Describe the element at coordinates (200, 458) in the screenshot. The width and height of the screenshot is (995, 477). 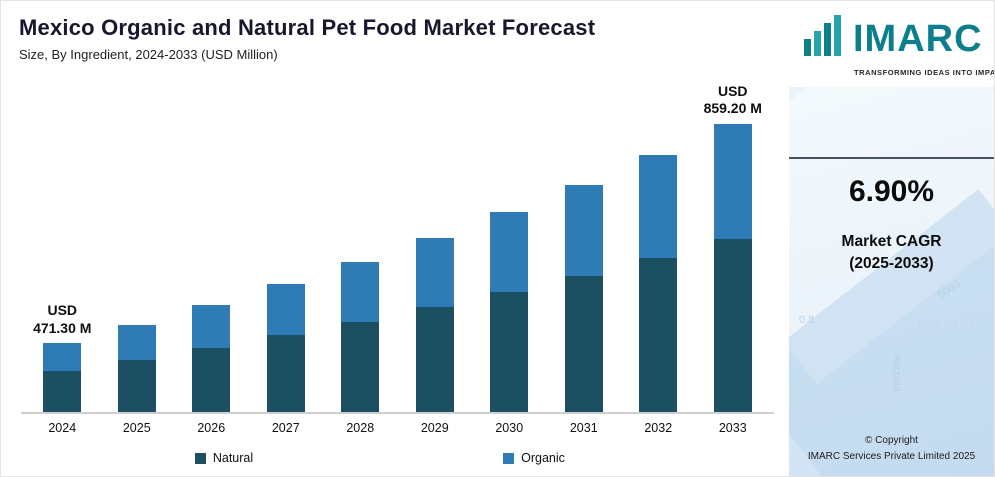
I see `natural-swatch-icon` at that location.